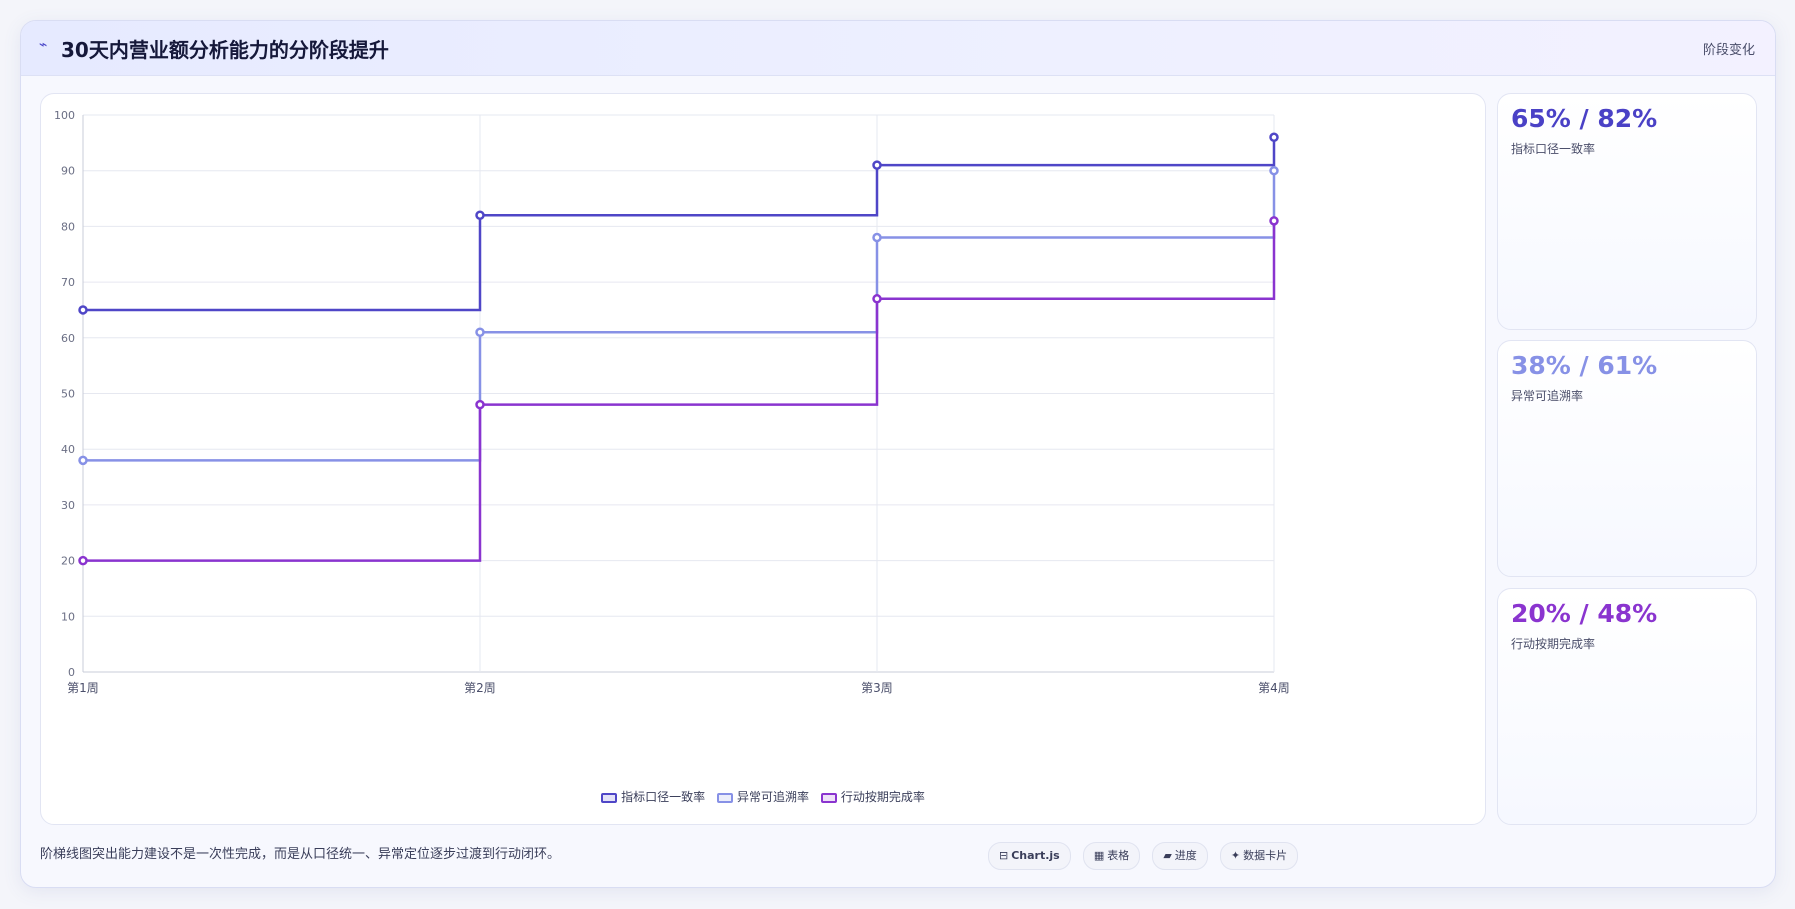 Image resolution: width=1795 pixels, height=909 pixels. Describe the element at coordinates (83, 688) in the screenshot. I see `x-tick-label: 第1周` at that location.